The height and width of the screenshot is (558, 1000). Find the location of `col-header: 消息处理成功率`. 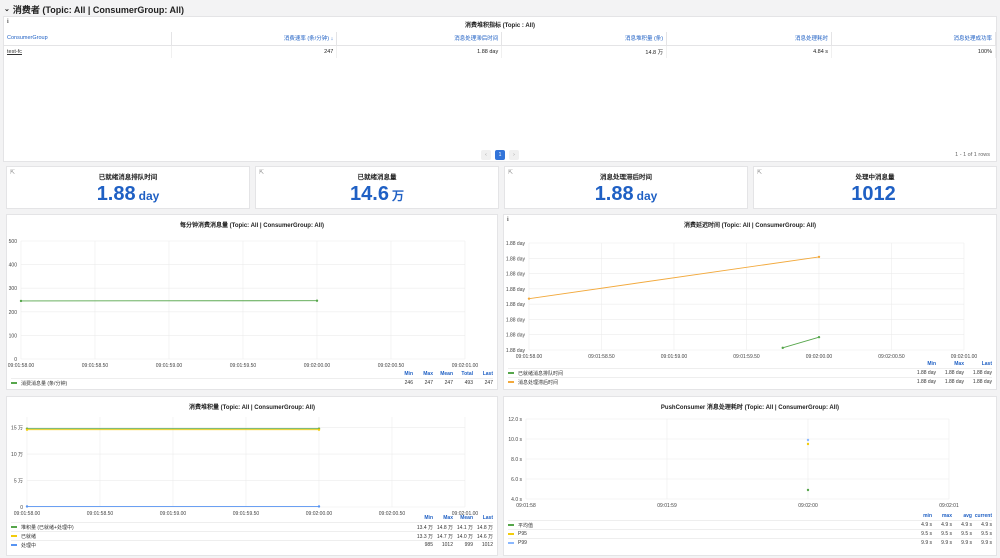

col-header: 消息处理成功率 is located at coordinates (913, 39).